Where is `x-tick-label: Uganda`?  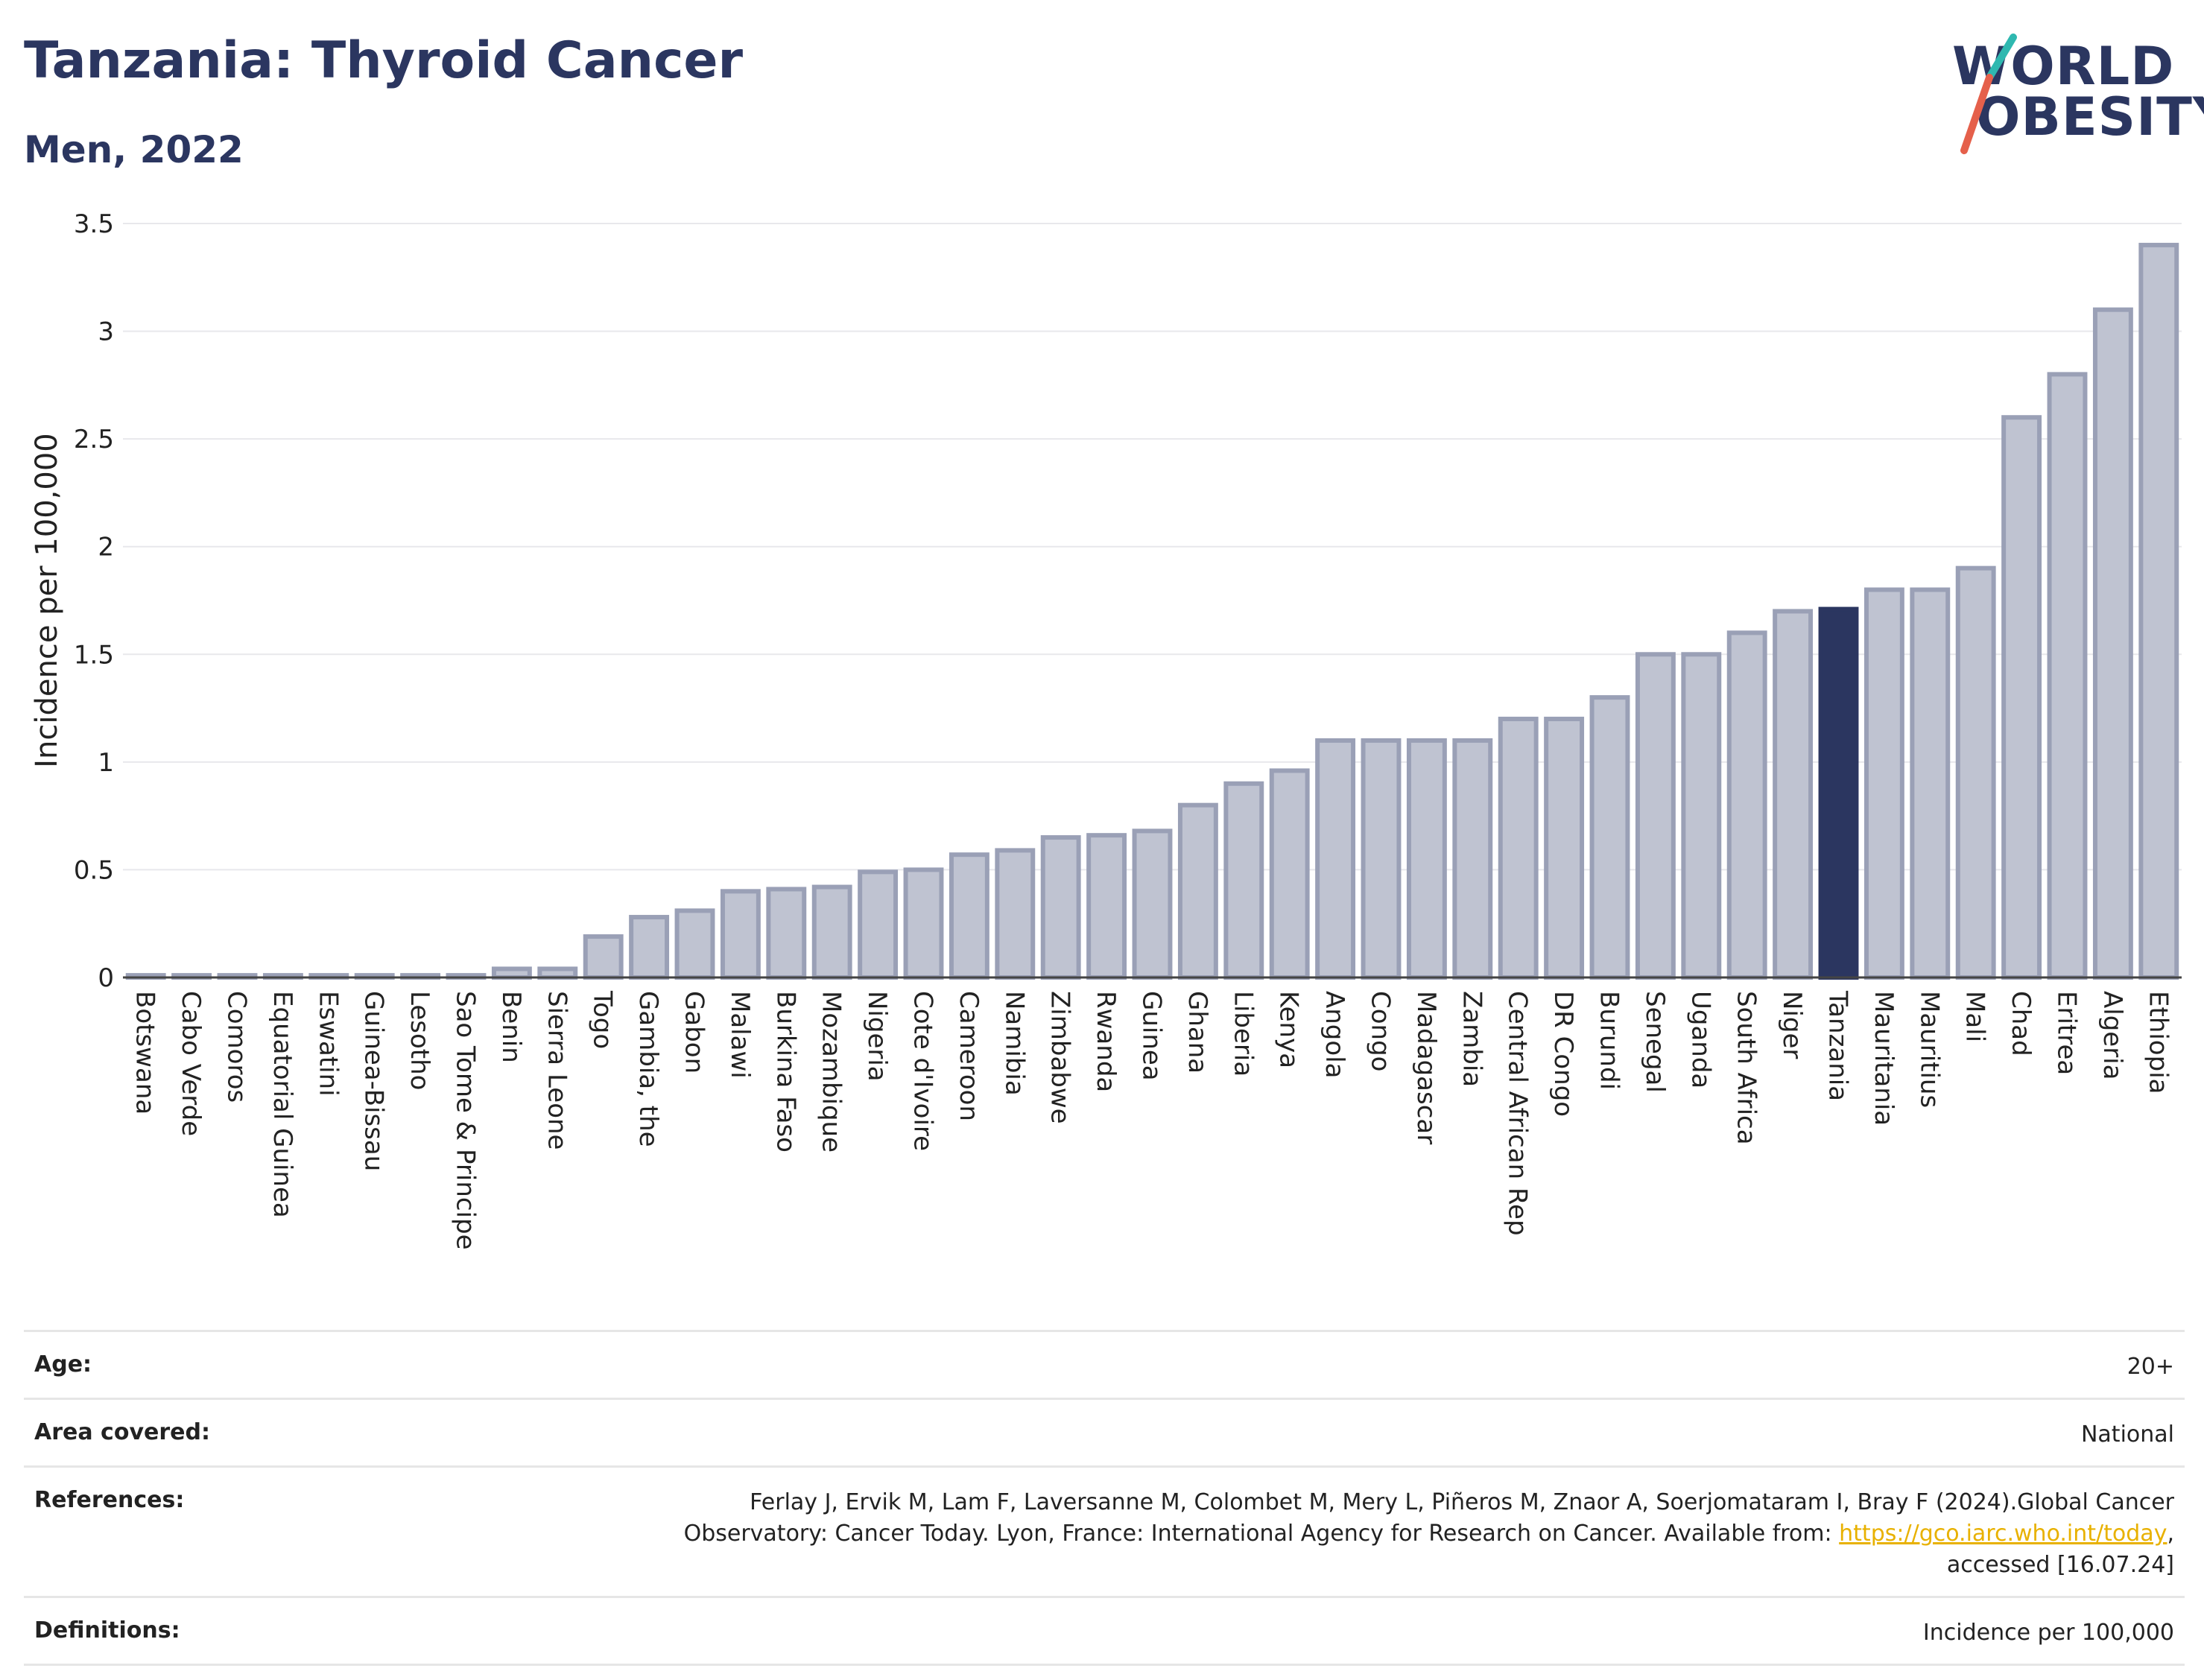
x-tick-label: Uganda is located at coordinates (1700, 1039).